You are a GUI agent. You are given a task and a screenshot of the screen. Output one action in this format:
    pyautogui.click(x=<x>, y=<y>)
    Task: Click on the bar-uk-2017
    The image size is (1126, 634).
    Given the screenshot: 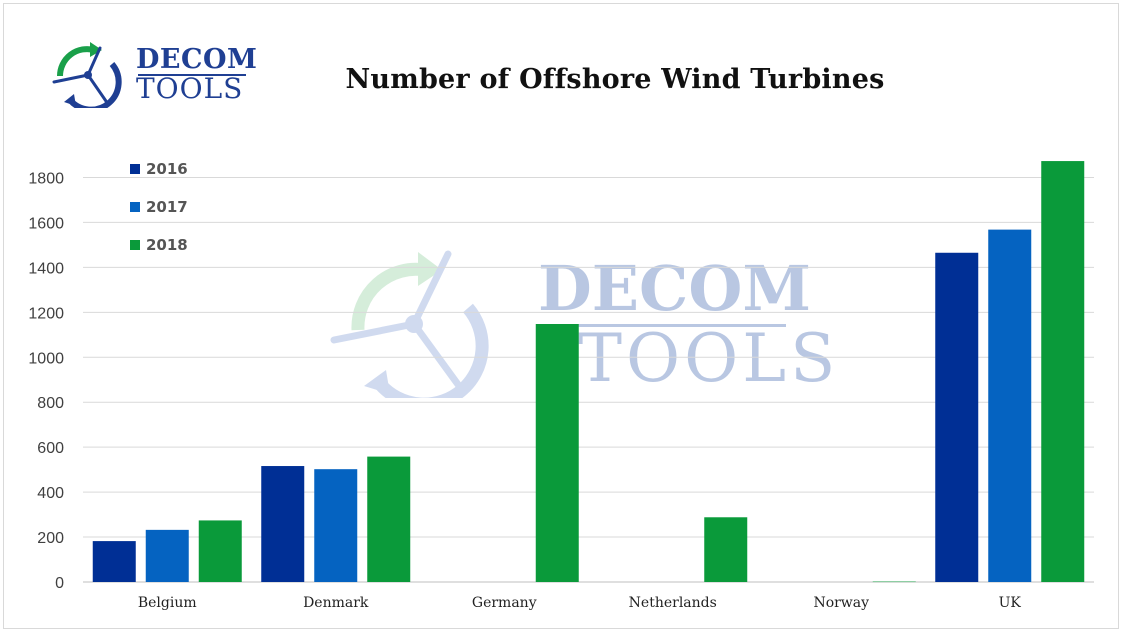 What is the action you would take?
    pyautogui.click(x=1010, y=406)
    